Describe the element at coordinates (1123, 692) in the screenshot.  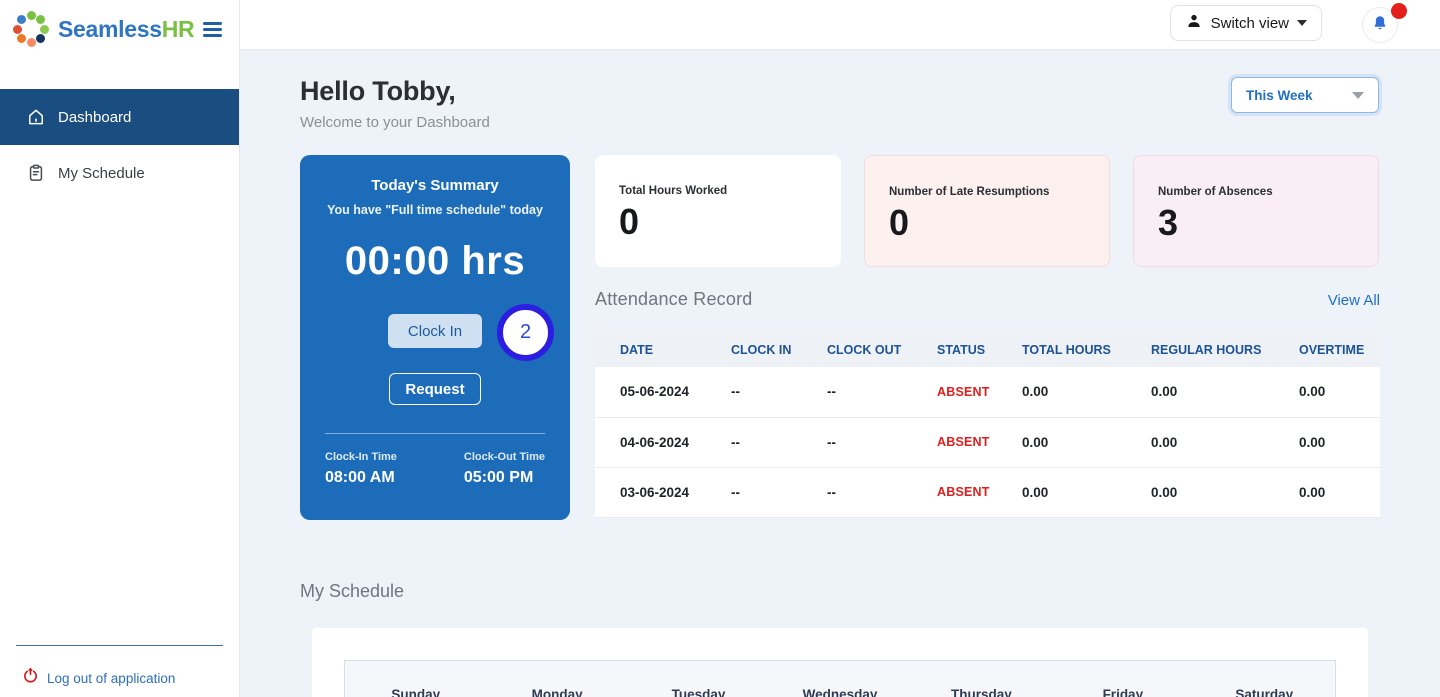
I see `schedule-day-friday: Friday` at that location.